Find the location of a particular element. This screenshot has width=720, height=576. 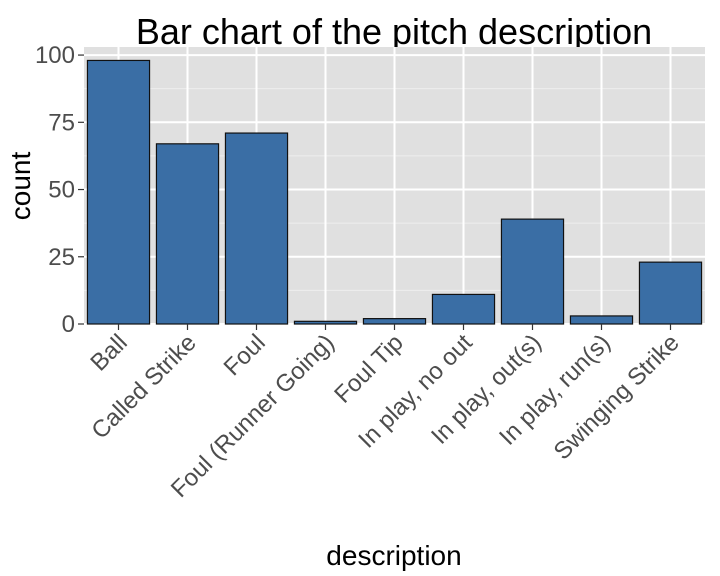

y-axis-title: count is located at coordinates (20, 186).